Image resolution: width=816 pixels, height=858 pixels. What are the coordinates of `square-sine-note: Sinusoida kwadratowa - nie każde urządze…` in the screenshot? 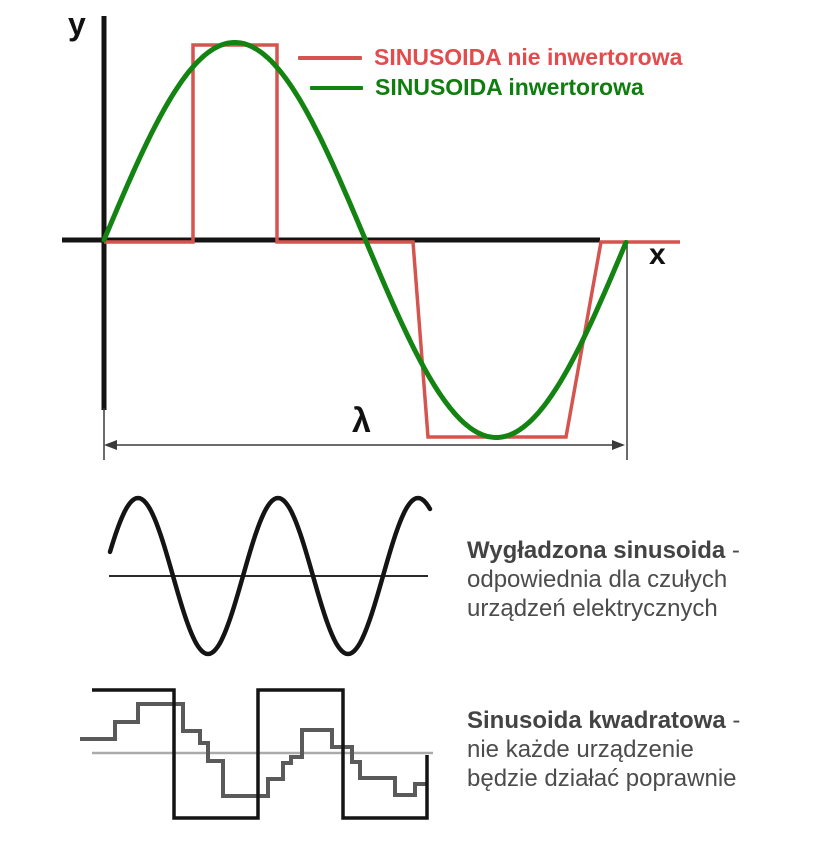 It's located at (603, 749).